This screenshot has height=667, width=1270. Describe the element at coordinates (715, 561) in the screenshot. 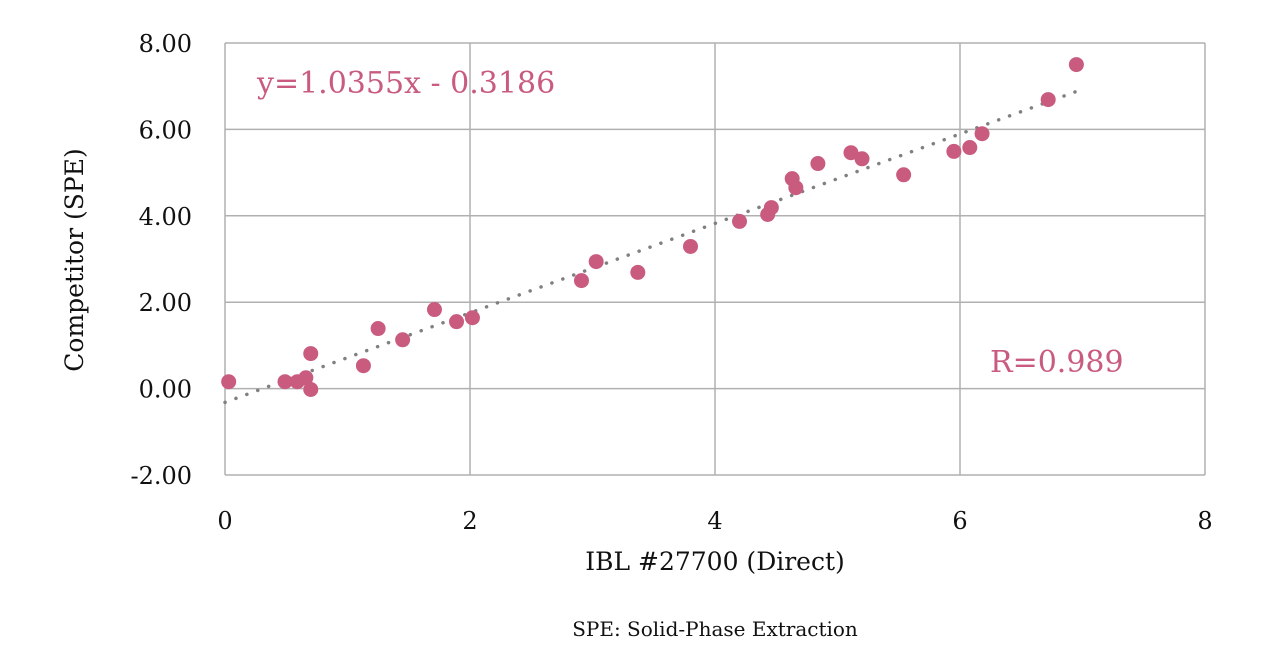

I see `x-axis-title: IBL #27700 (Direct)` at that location.